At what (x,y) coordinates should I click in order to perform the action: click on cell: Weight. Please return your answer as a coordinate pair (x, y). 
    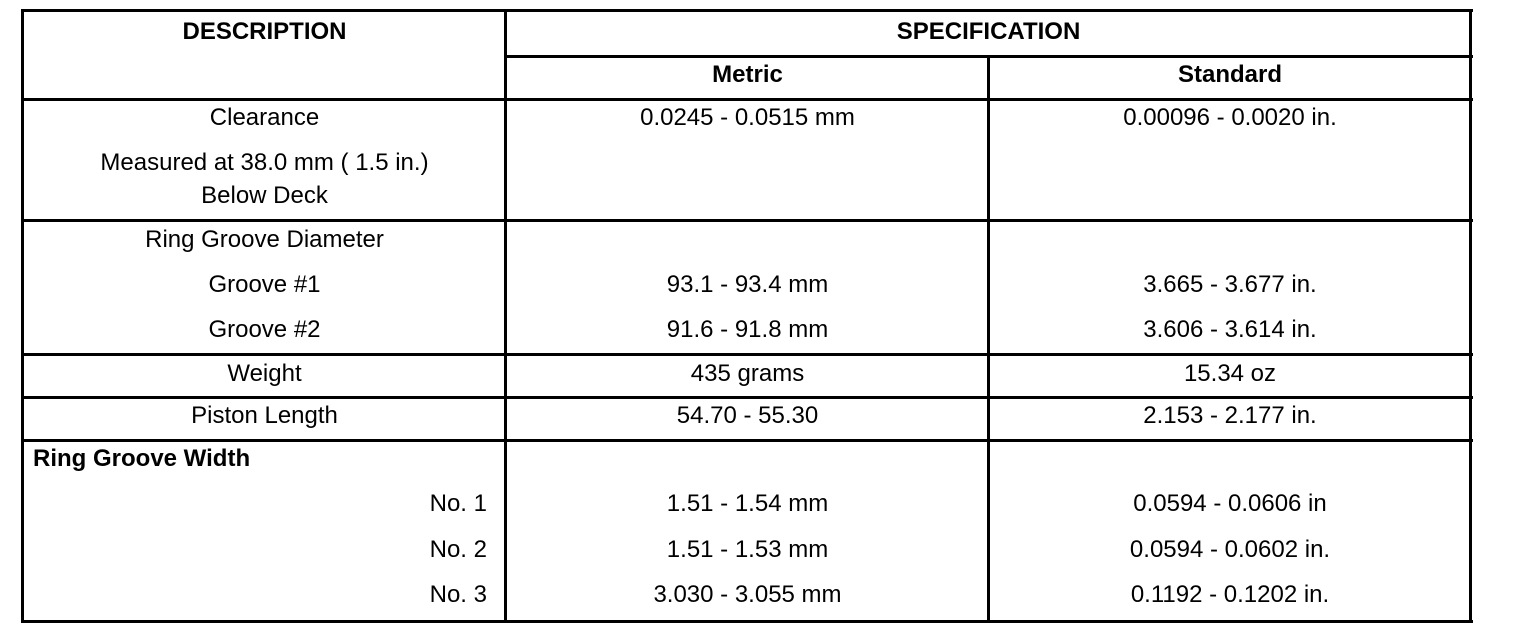
    Looking at the image, I should click on (264, 373).